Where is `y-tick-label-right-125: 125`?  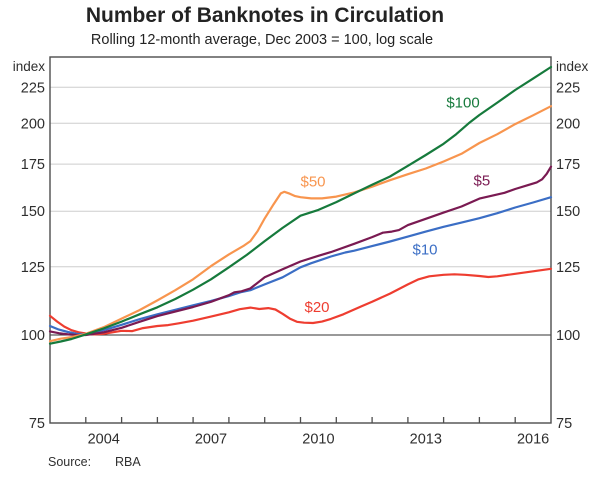 y-tick-label-right-125: 125 is located at coordinates (568, 268).